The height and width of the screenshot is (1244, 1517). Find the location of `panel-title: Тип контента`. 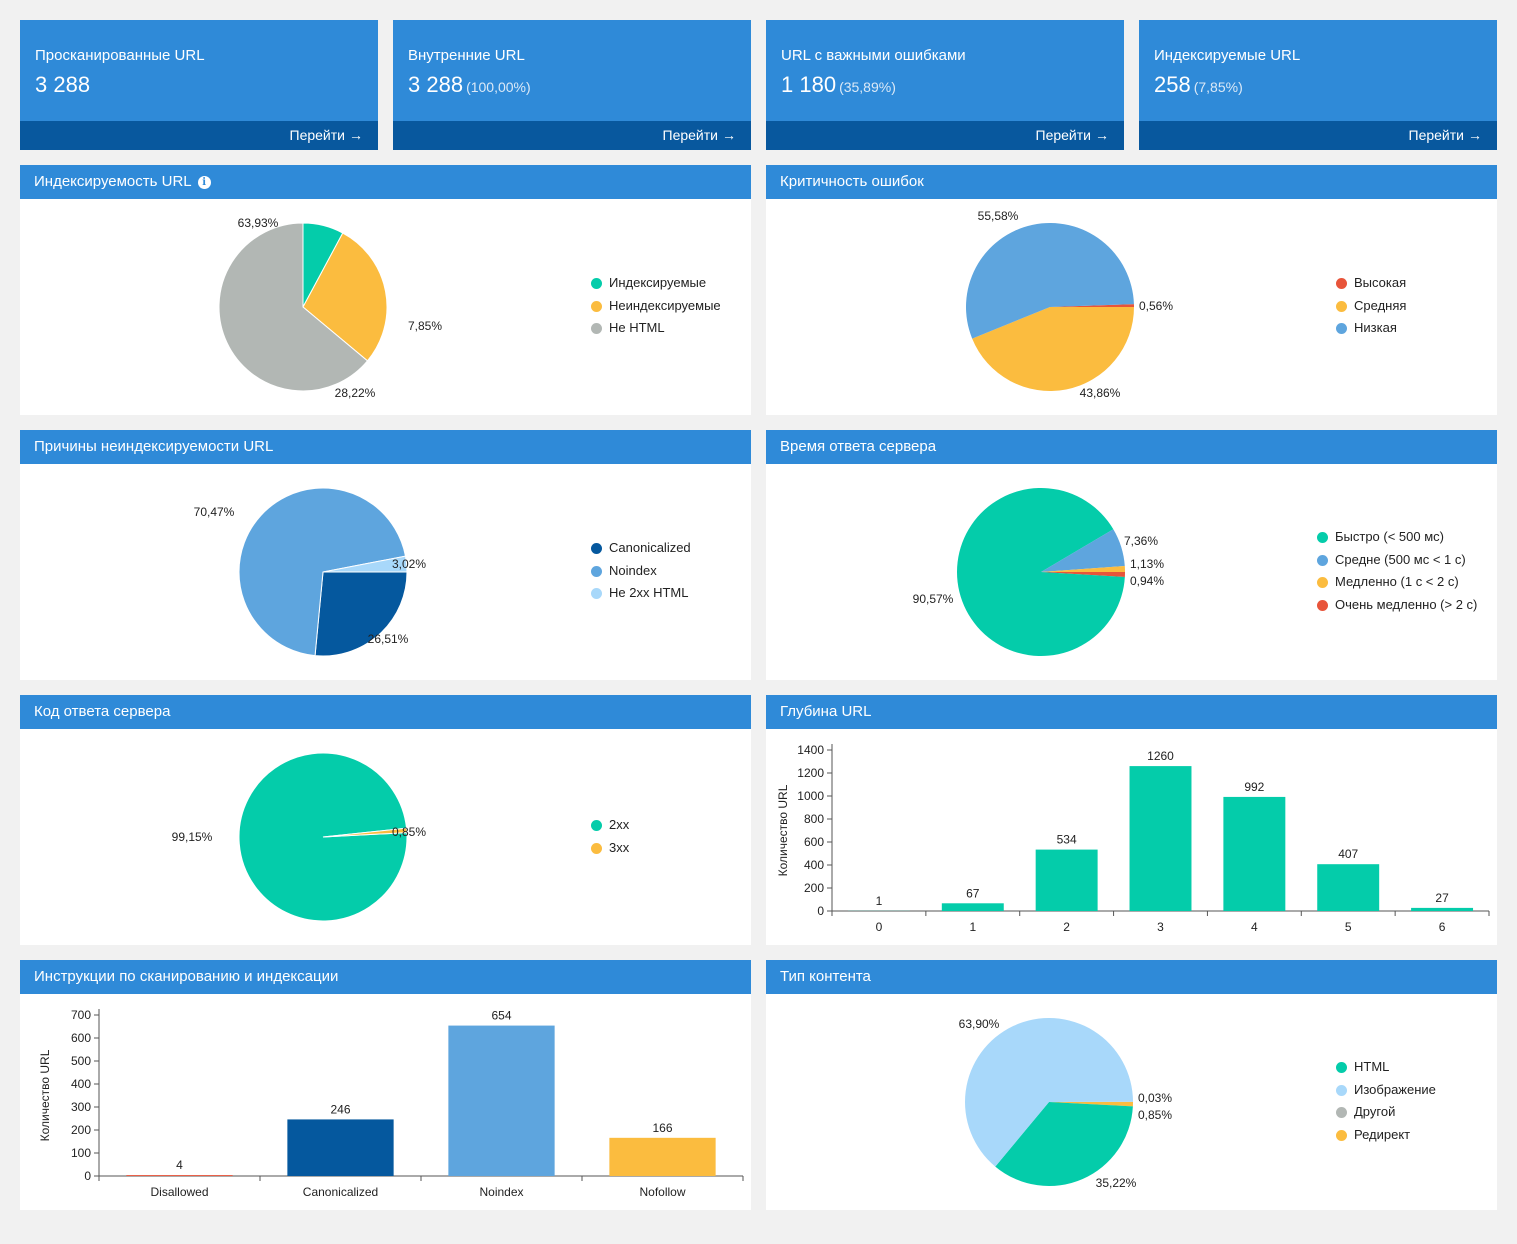

panel-title: Тип контента is located at coordinates (1131, 977).